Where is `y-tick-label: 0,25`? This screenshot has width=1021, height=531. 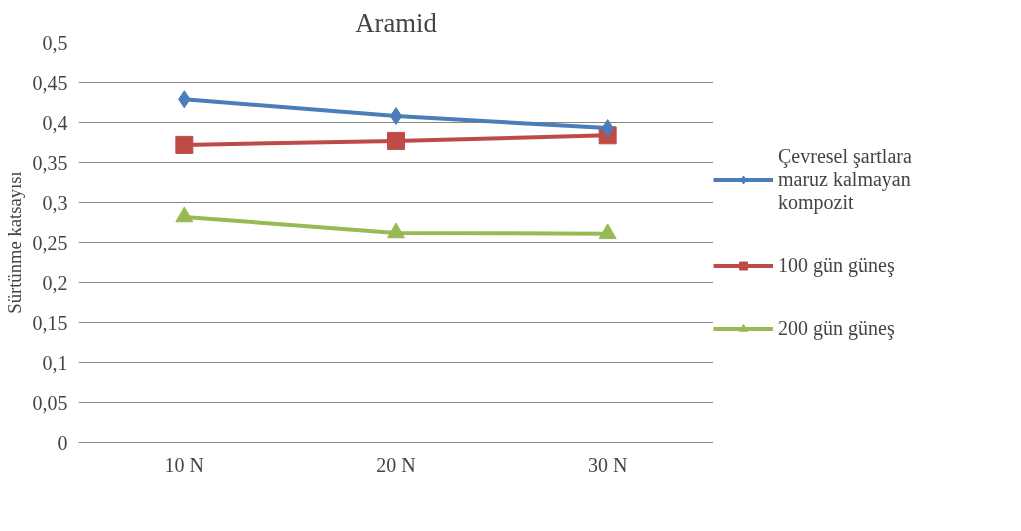 y-tick-label: 0,25 is located at coordinates (50, 242).